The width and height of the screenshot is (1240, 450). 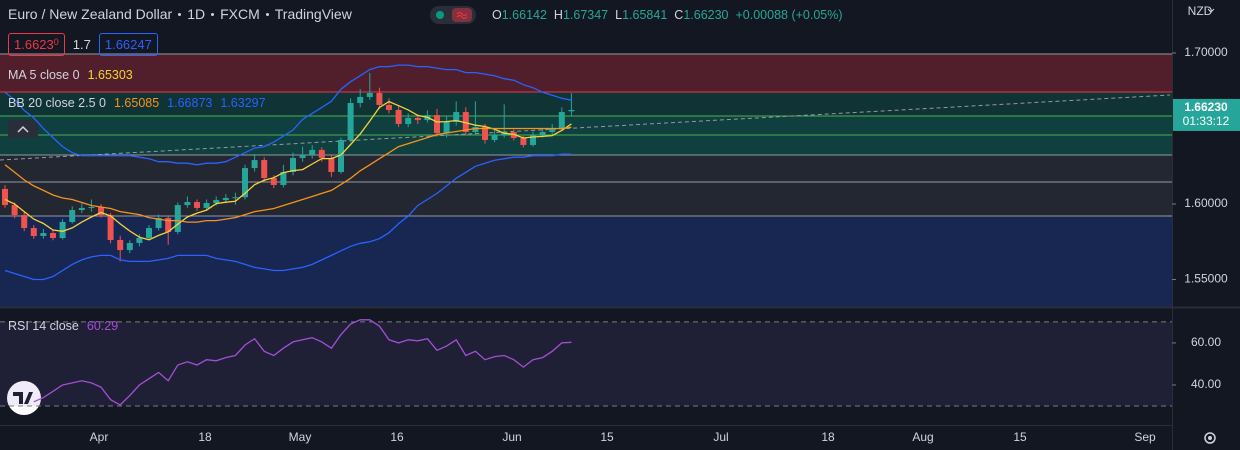 I want to click on ohlc-key: H, so click(x=558, y=15).